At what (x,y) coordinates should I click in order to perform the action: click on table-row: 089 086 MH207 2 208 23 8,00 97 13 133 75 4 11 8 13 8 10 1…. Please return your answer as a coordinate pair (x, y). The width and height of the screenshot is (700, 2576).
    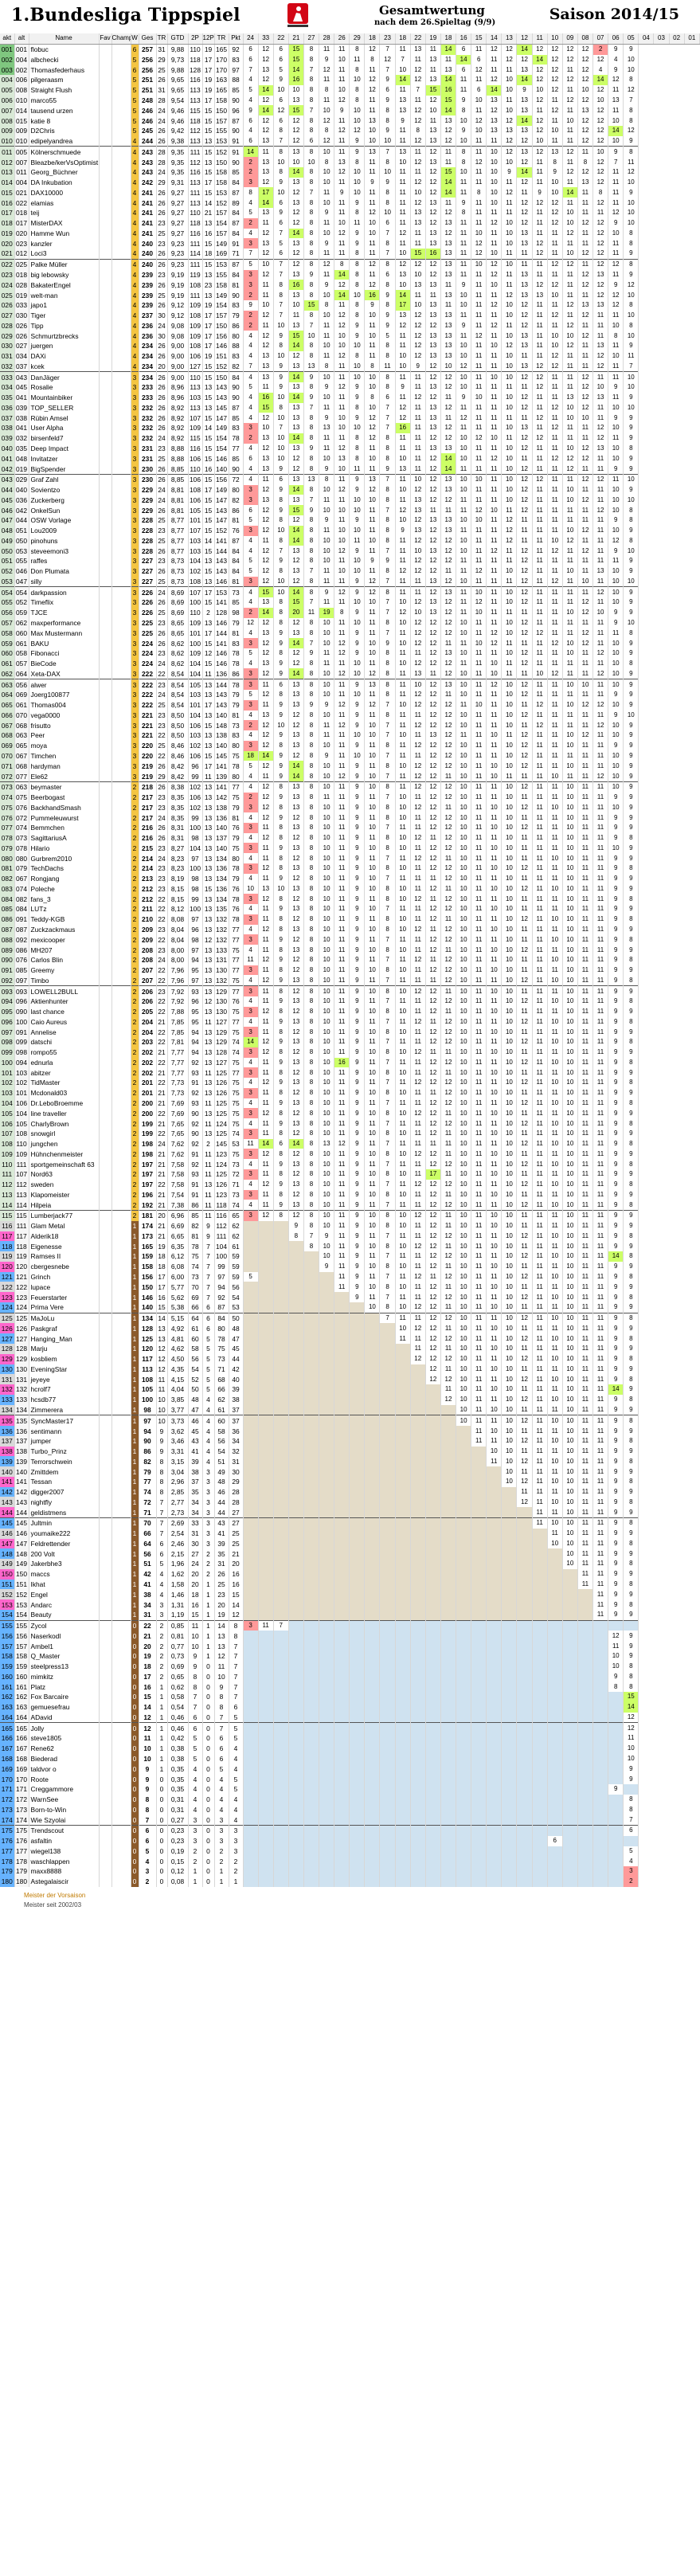
    Looking at the image, I should click on (350, 950).